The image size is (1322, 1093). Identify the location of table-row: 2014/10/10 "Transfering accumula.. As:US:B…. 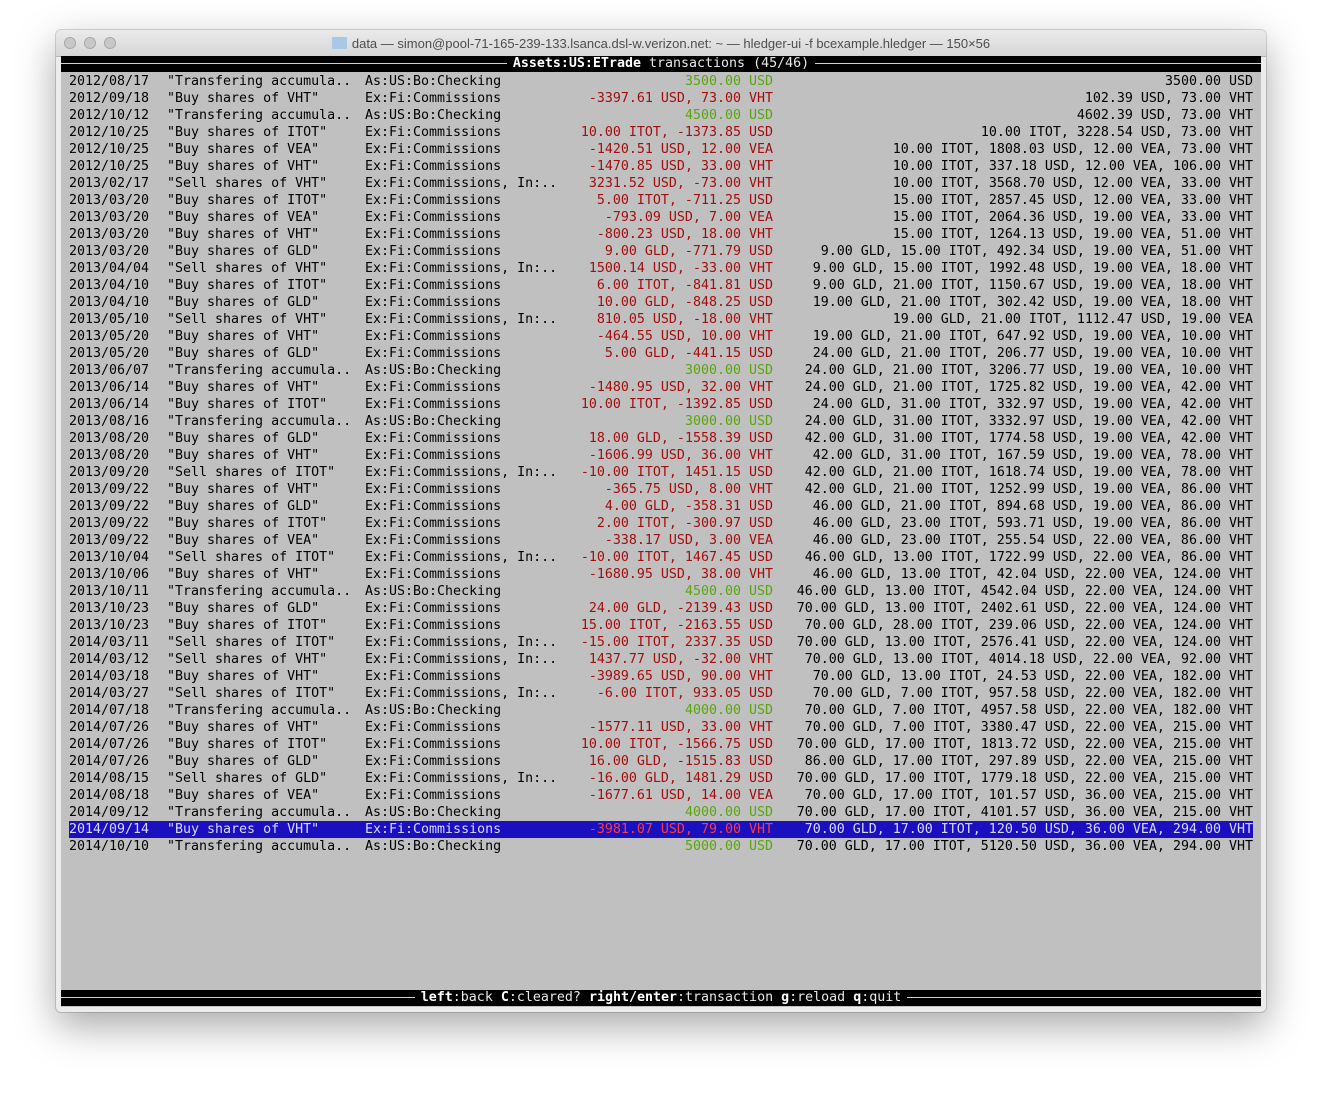
(661, 846).